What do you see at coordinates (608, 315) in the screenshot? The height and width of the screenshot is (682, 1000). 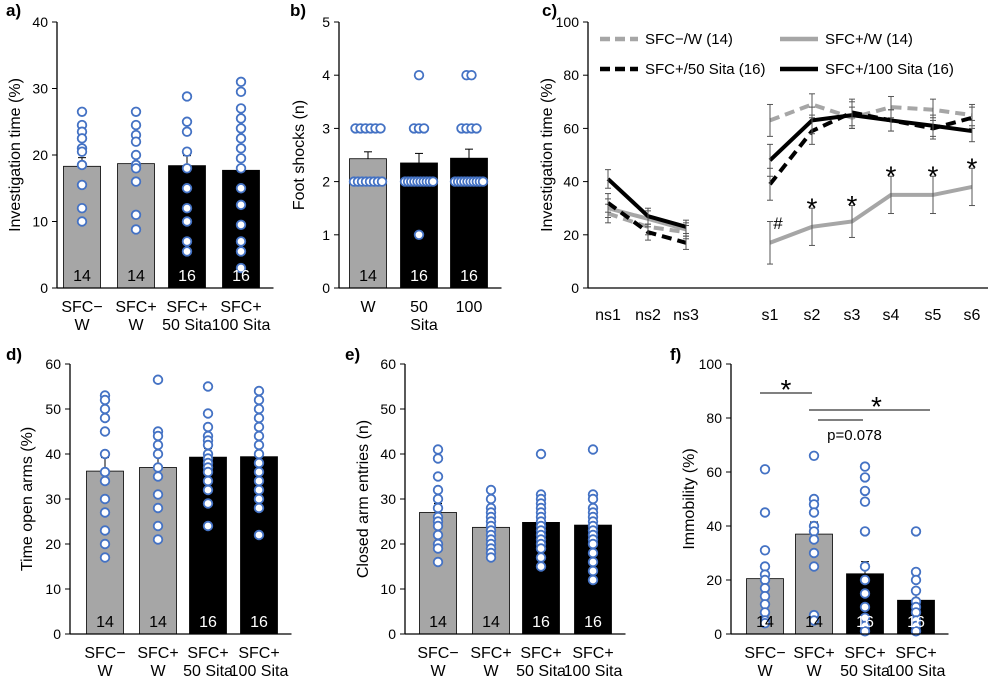 I see `x-tick-label: ns1` at bounding box center [608, 315].